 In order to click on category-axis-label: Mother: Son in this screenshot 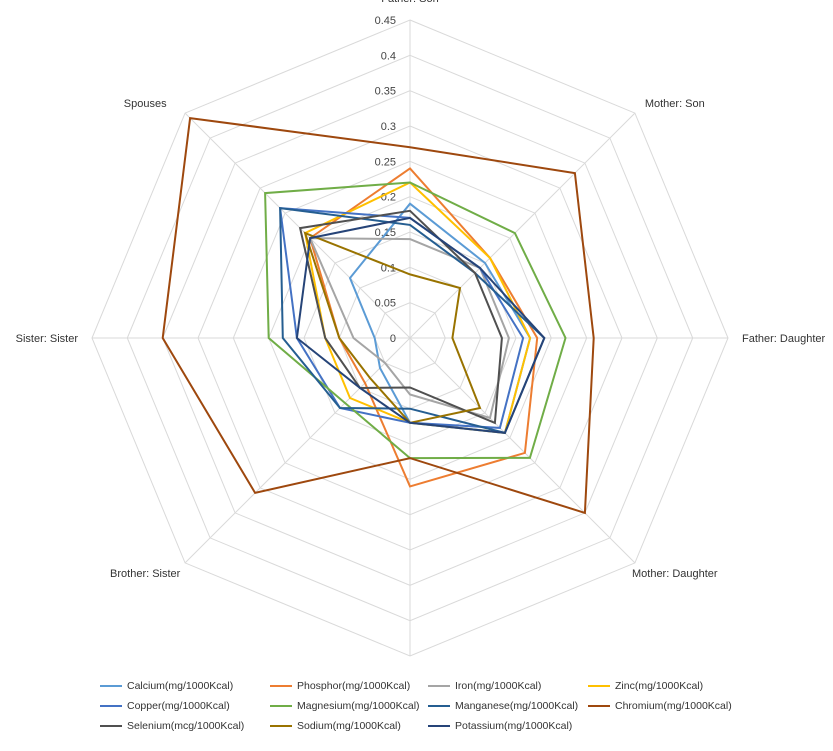, I will do `click(675, 104)`.